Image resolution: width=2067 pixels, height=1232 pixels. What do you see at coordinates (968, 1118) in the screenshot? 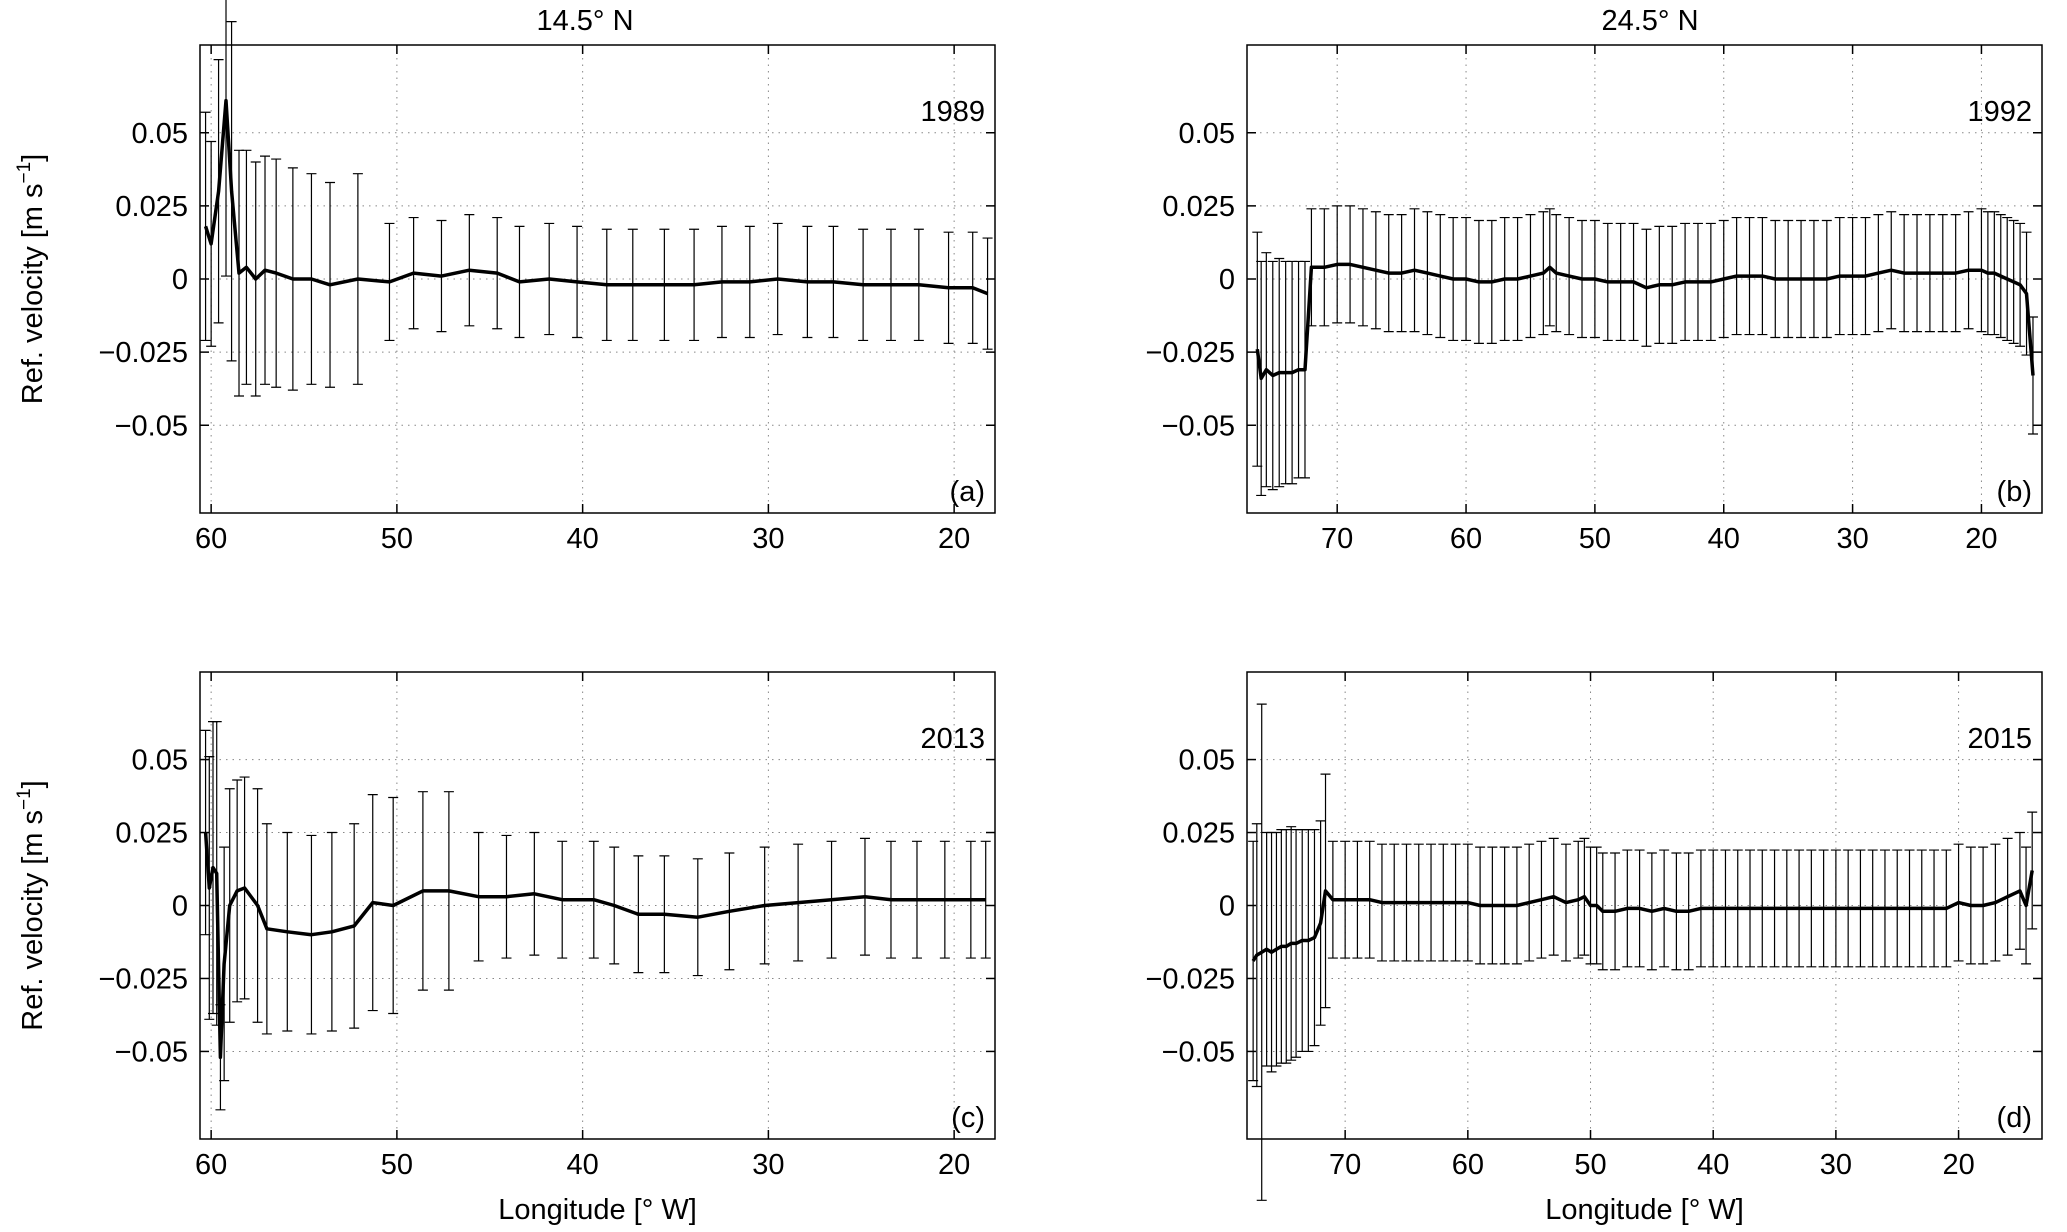
I see `panel-label: (c)` at bounding box center [968, 1118].